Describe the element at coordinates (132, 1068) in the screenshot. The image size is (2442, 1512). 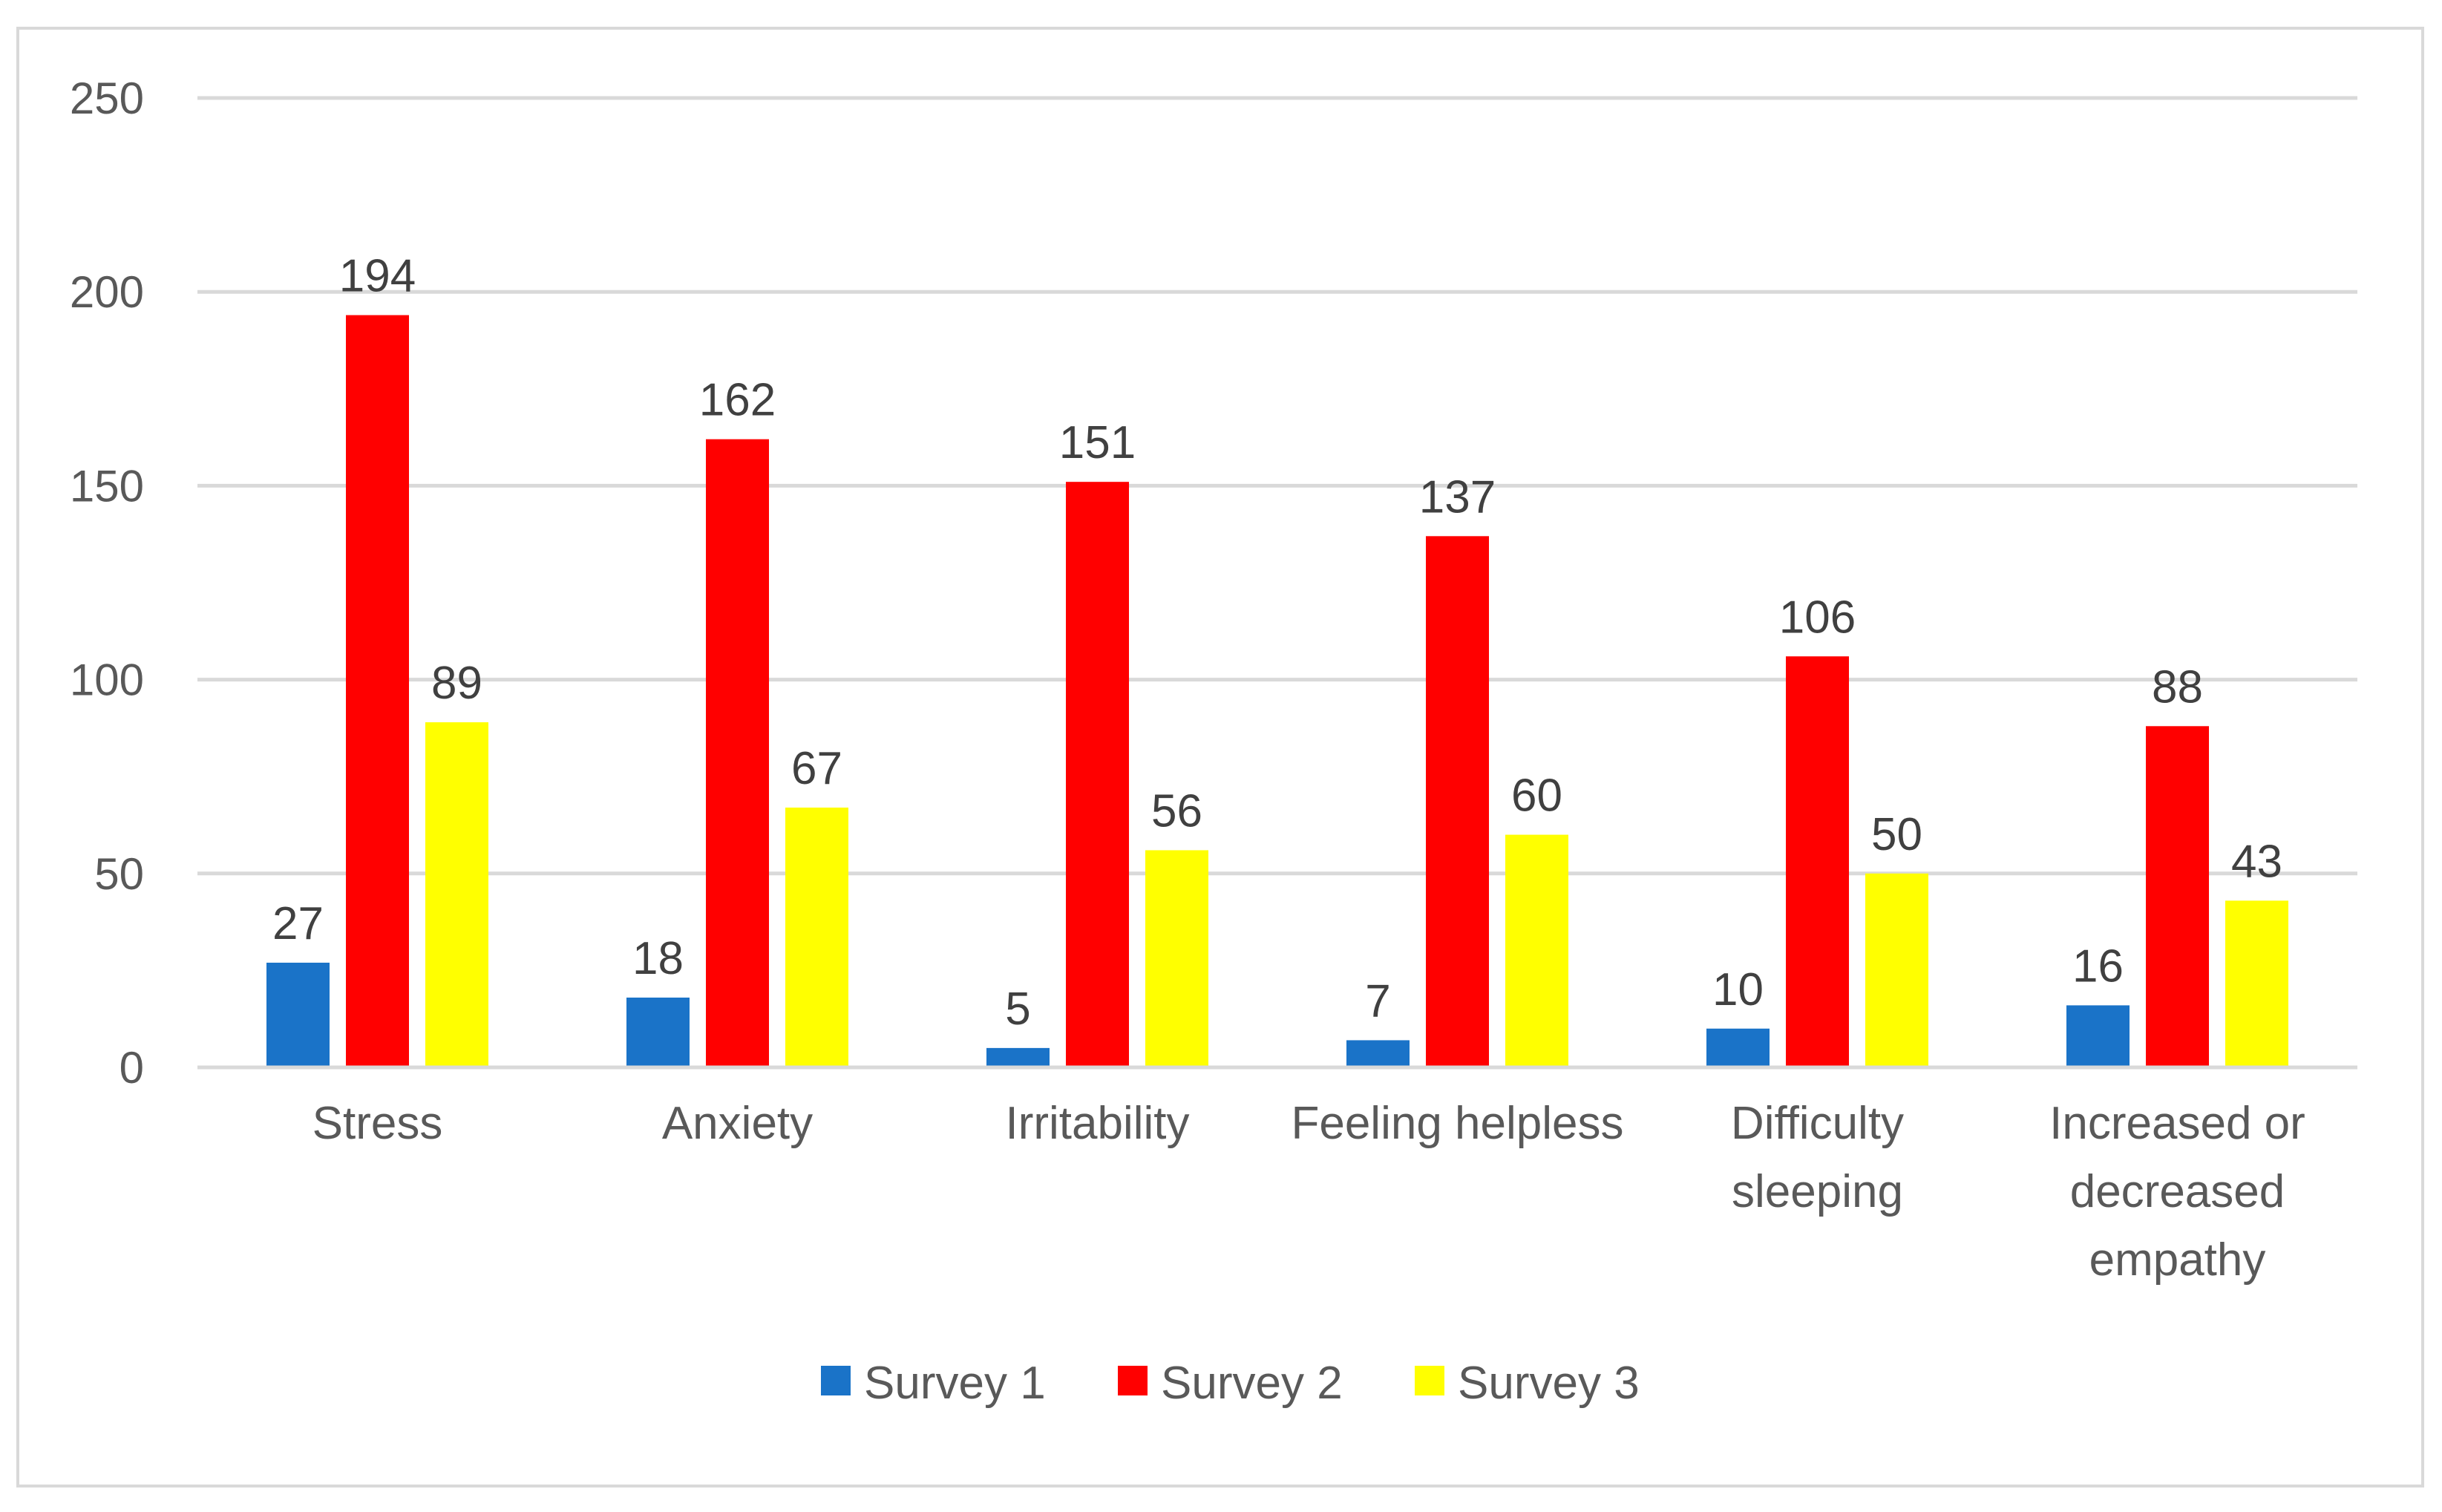
I see `y-tick-label-0: 0` at that location.